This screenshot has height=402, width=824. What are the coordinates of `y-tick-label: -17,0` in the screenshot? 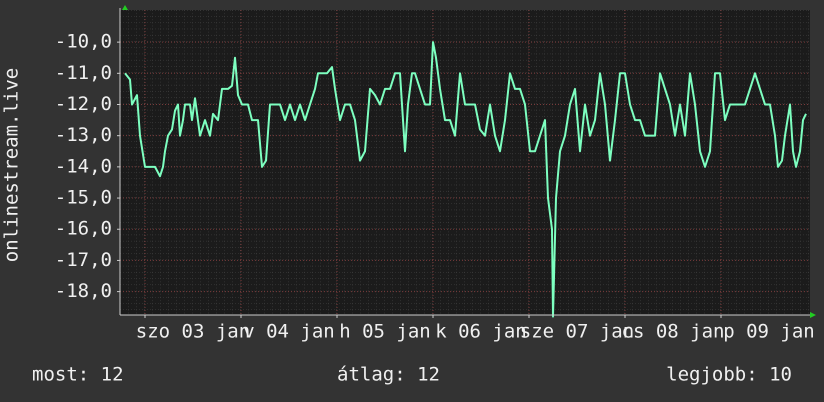 It's located at (83, 260).